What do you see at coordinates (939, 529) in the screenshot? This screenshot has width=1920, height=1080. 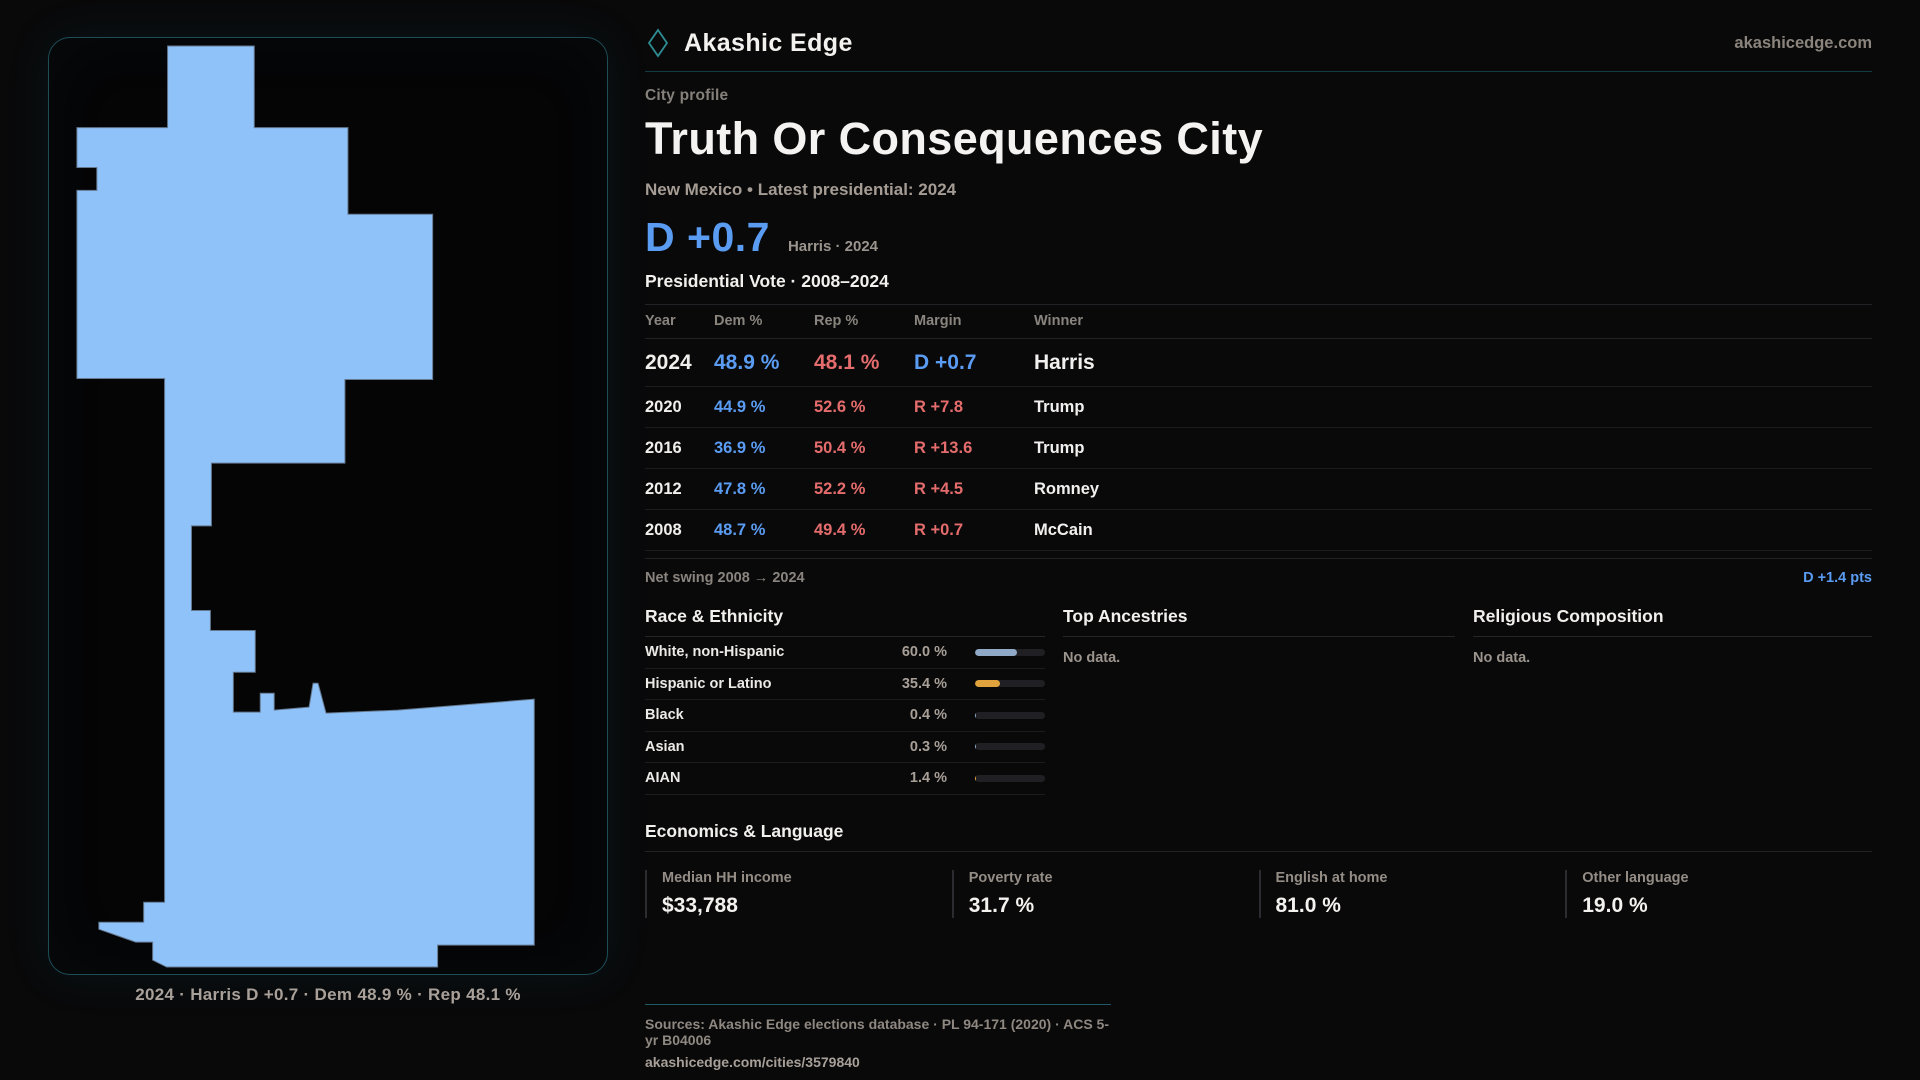 I see `margin-cell: R +0.7` at bounding box center [939, 529].